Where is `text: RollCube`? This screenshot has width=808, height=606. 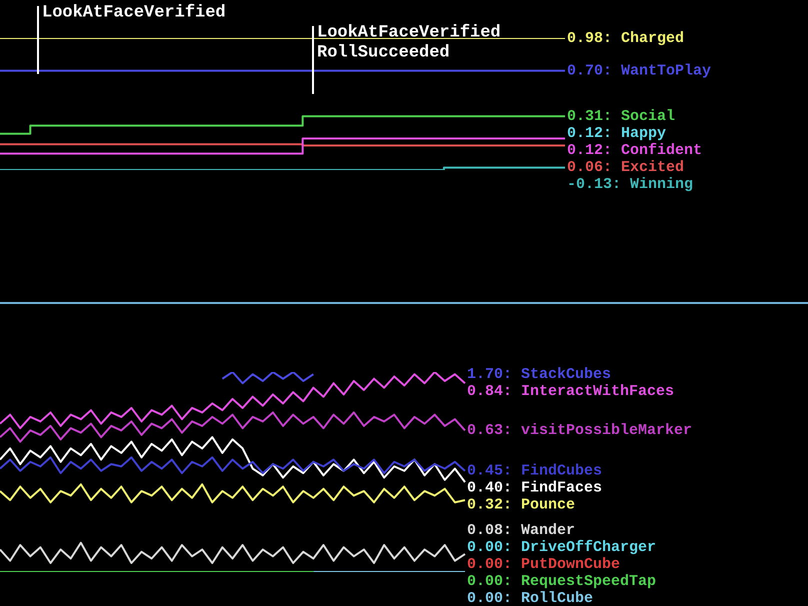
text: RollCube is located at coordinates (557, 598).